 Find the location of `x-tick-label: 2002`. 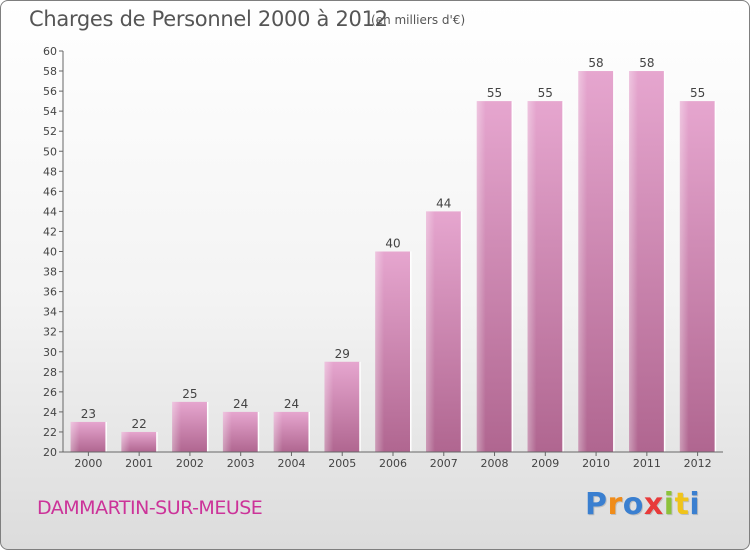

x-tick-label: 2002 is located at coordinates (190, 463).